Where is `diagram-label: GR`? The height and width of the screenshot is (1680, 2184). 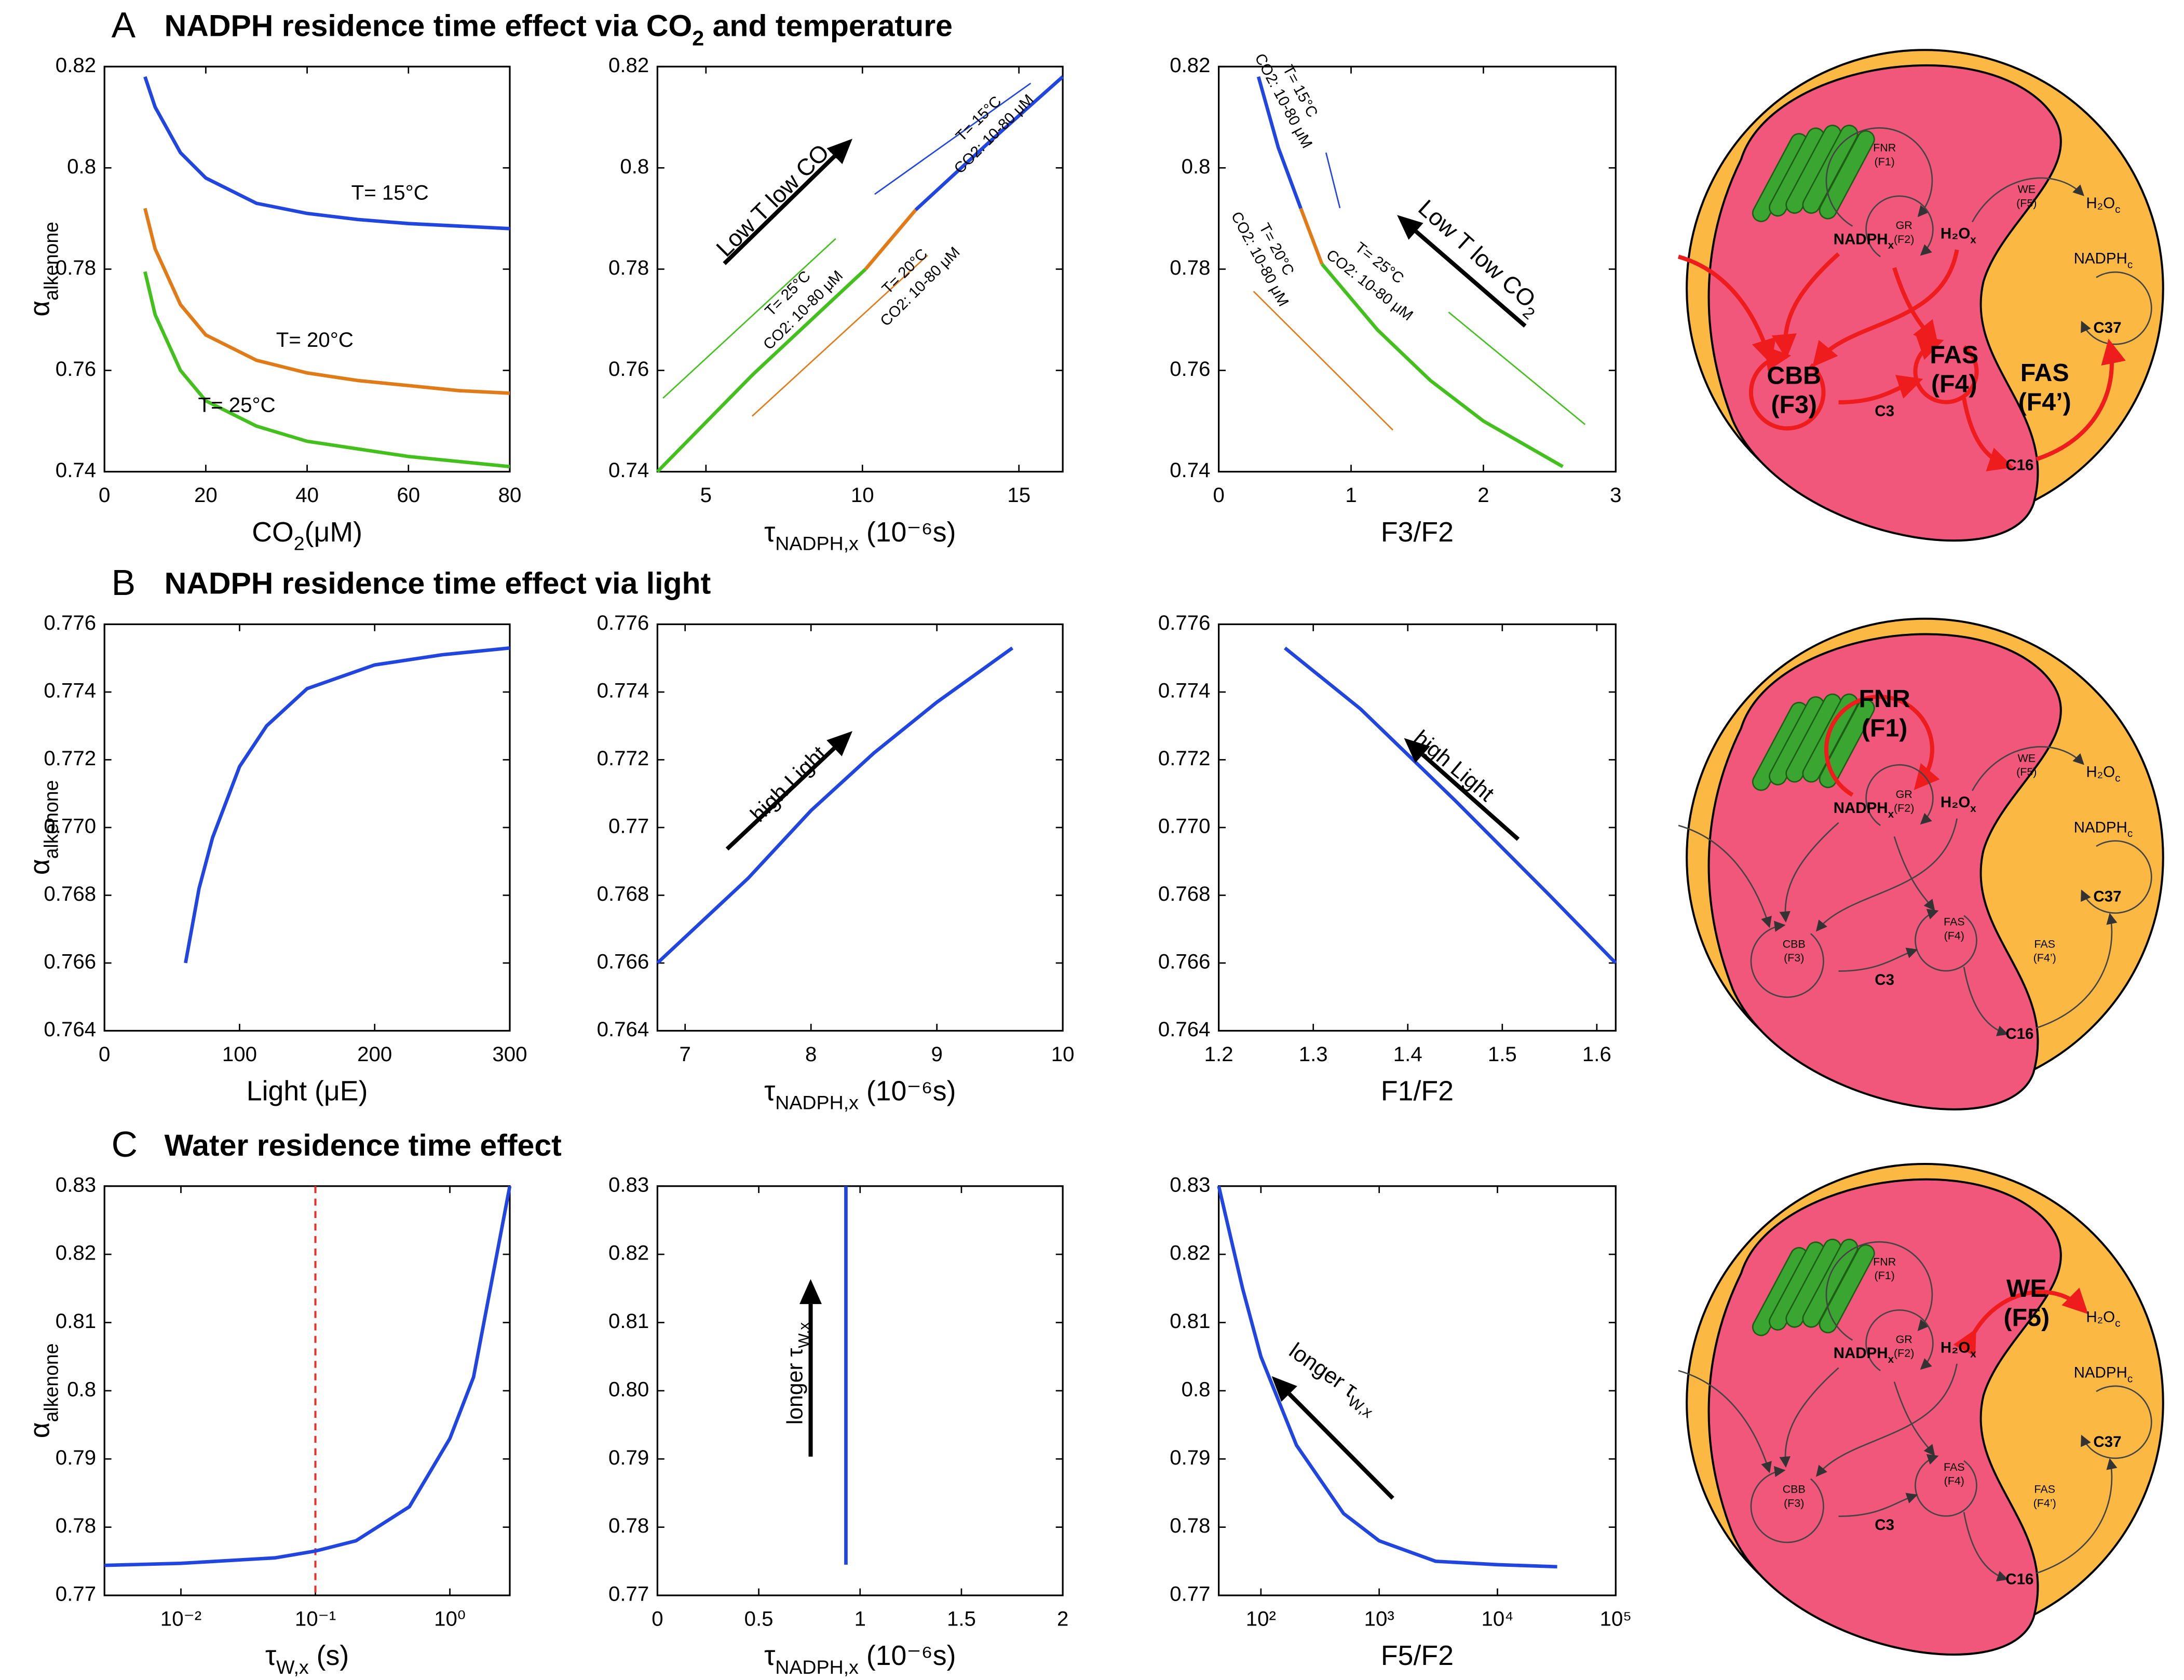 diagram-label: GR is located at coordinates (1904, 225).